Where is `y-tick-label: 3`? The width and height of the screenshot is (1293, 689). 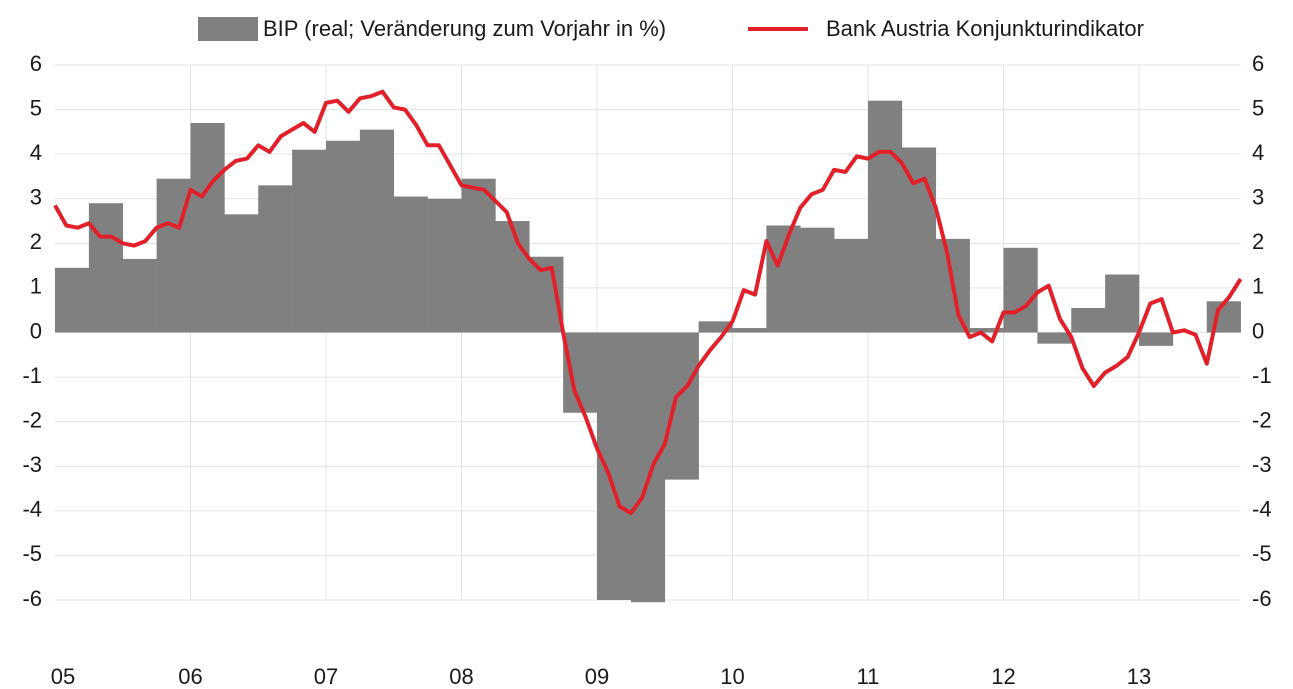
y-tick-label: 3 is located at coordinates (36, 197).